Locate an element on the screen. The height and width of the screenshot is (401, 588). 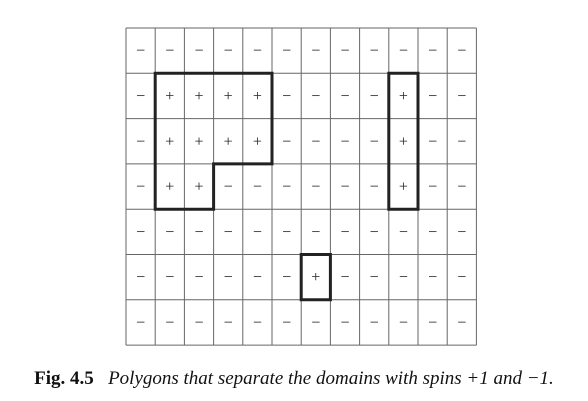
spin-cell-r3-c4: − is located at coordinates (257, 187).